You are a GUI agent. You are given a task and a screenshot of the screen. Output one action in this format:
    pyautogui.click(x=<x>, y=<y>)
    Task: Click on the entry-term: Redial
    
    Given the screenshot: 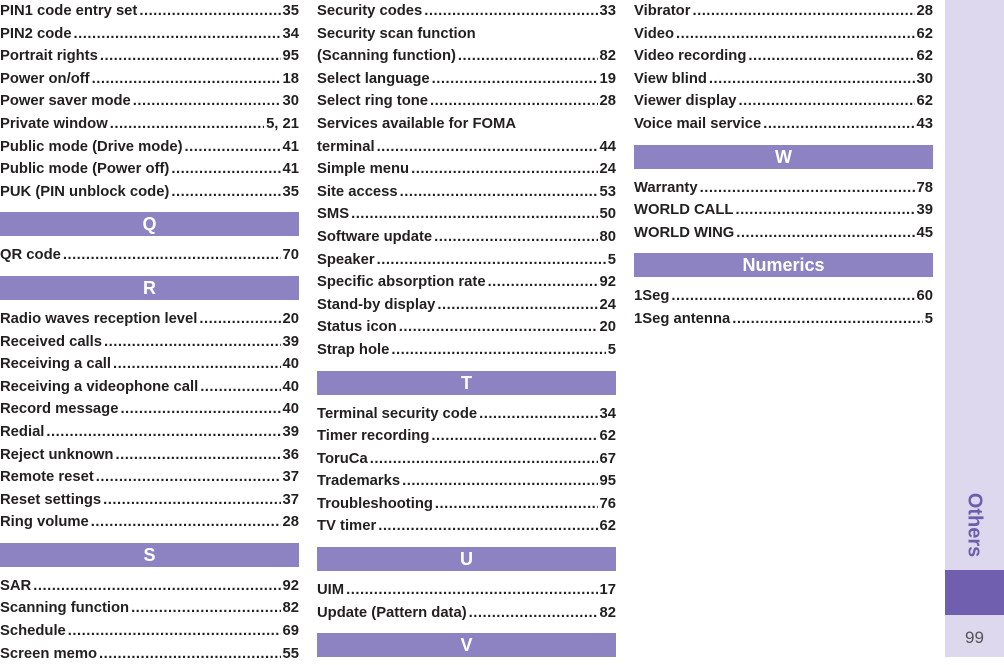 What is the action you would take?
    pyautogui.click(x=22, y=431)
    